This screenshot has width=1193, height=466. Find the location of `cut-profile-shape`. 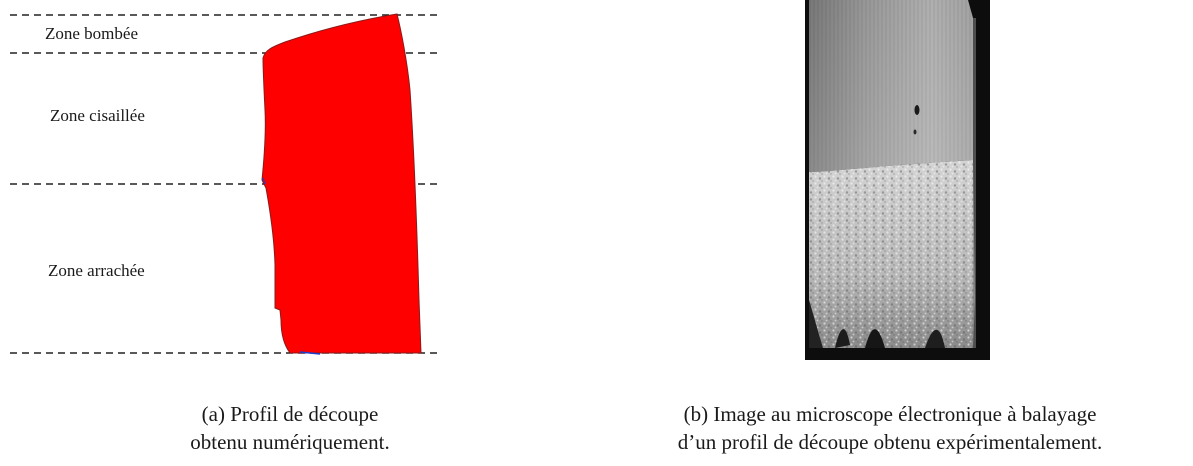

cut-profile-shape is located at coordinates (341, 183).